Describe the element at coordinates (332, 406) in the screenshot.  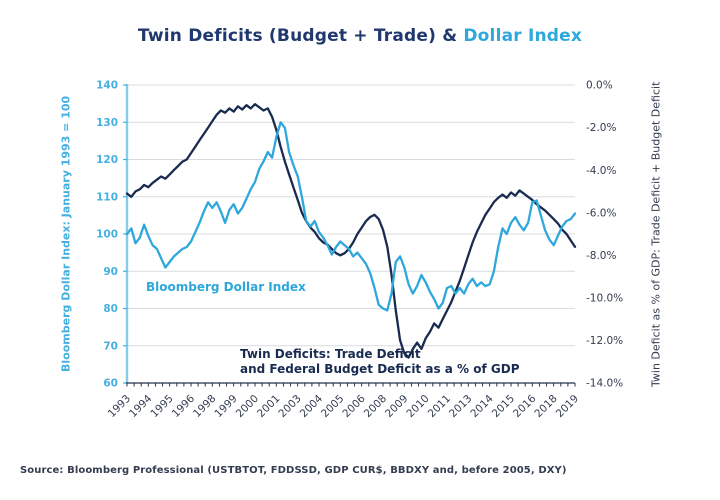
I see `x-tick-label: 2005` at that location.